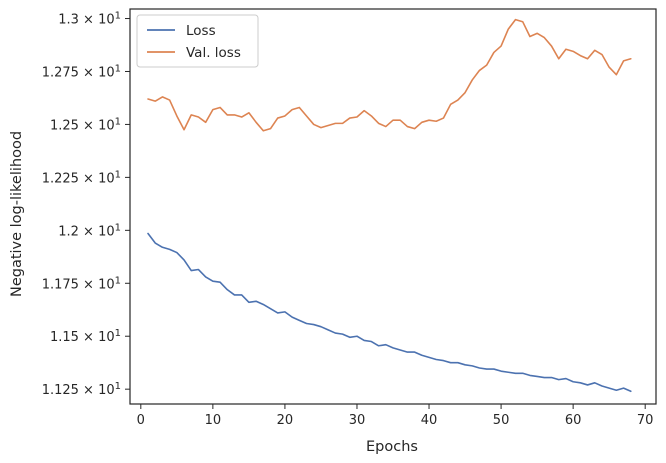 Image resolution: width=666 pixels, height=463 pixels. I want to click on y-tick-label: 1.275 × 10¹, so click(81, 71).